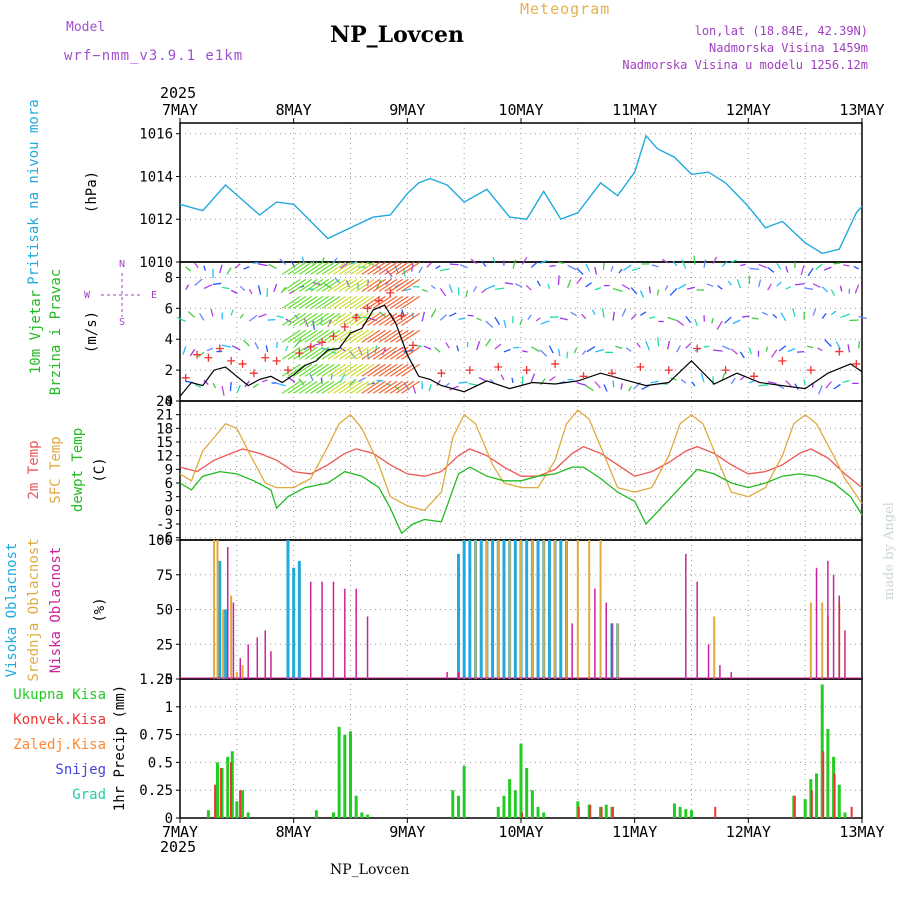  I want to click on model-version: wrf−nmm_v3.9.1 e1km, so click(154, 56).